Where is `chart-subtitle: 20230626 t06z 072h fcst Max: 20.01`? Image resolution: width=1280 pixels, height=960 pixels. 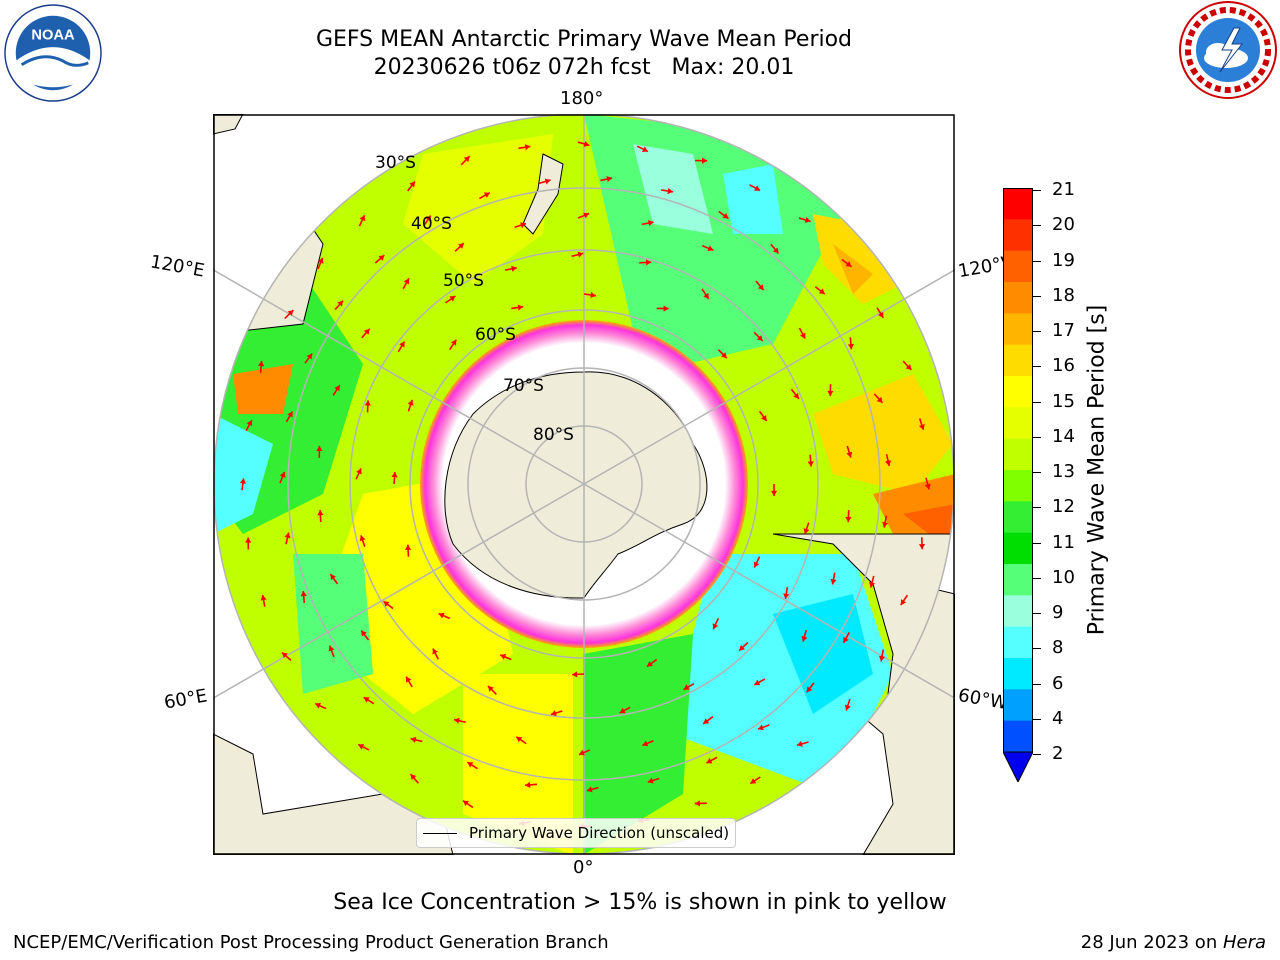
chart-subtitle: 20230626 t06z 072h fcst Max: 20.01 is located at coordinates (584, 67).